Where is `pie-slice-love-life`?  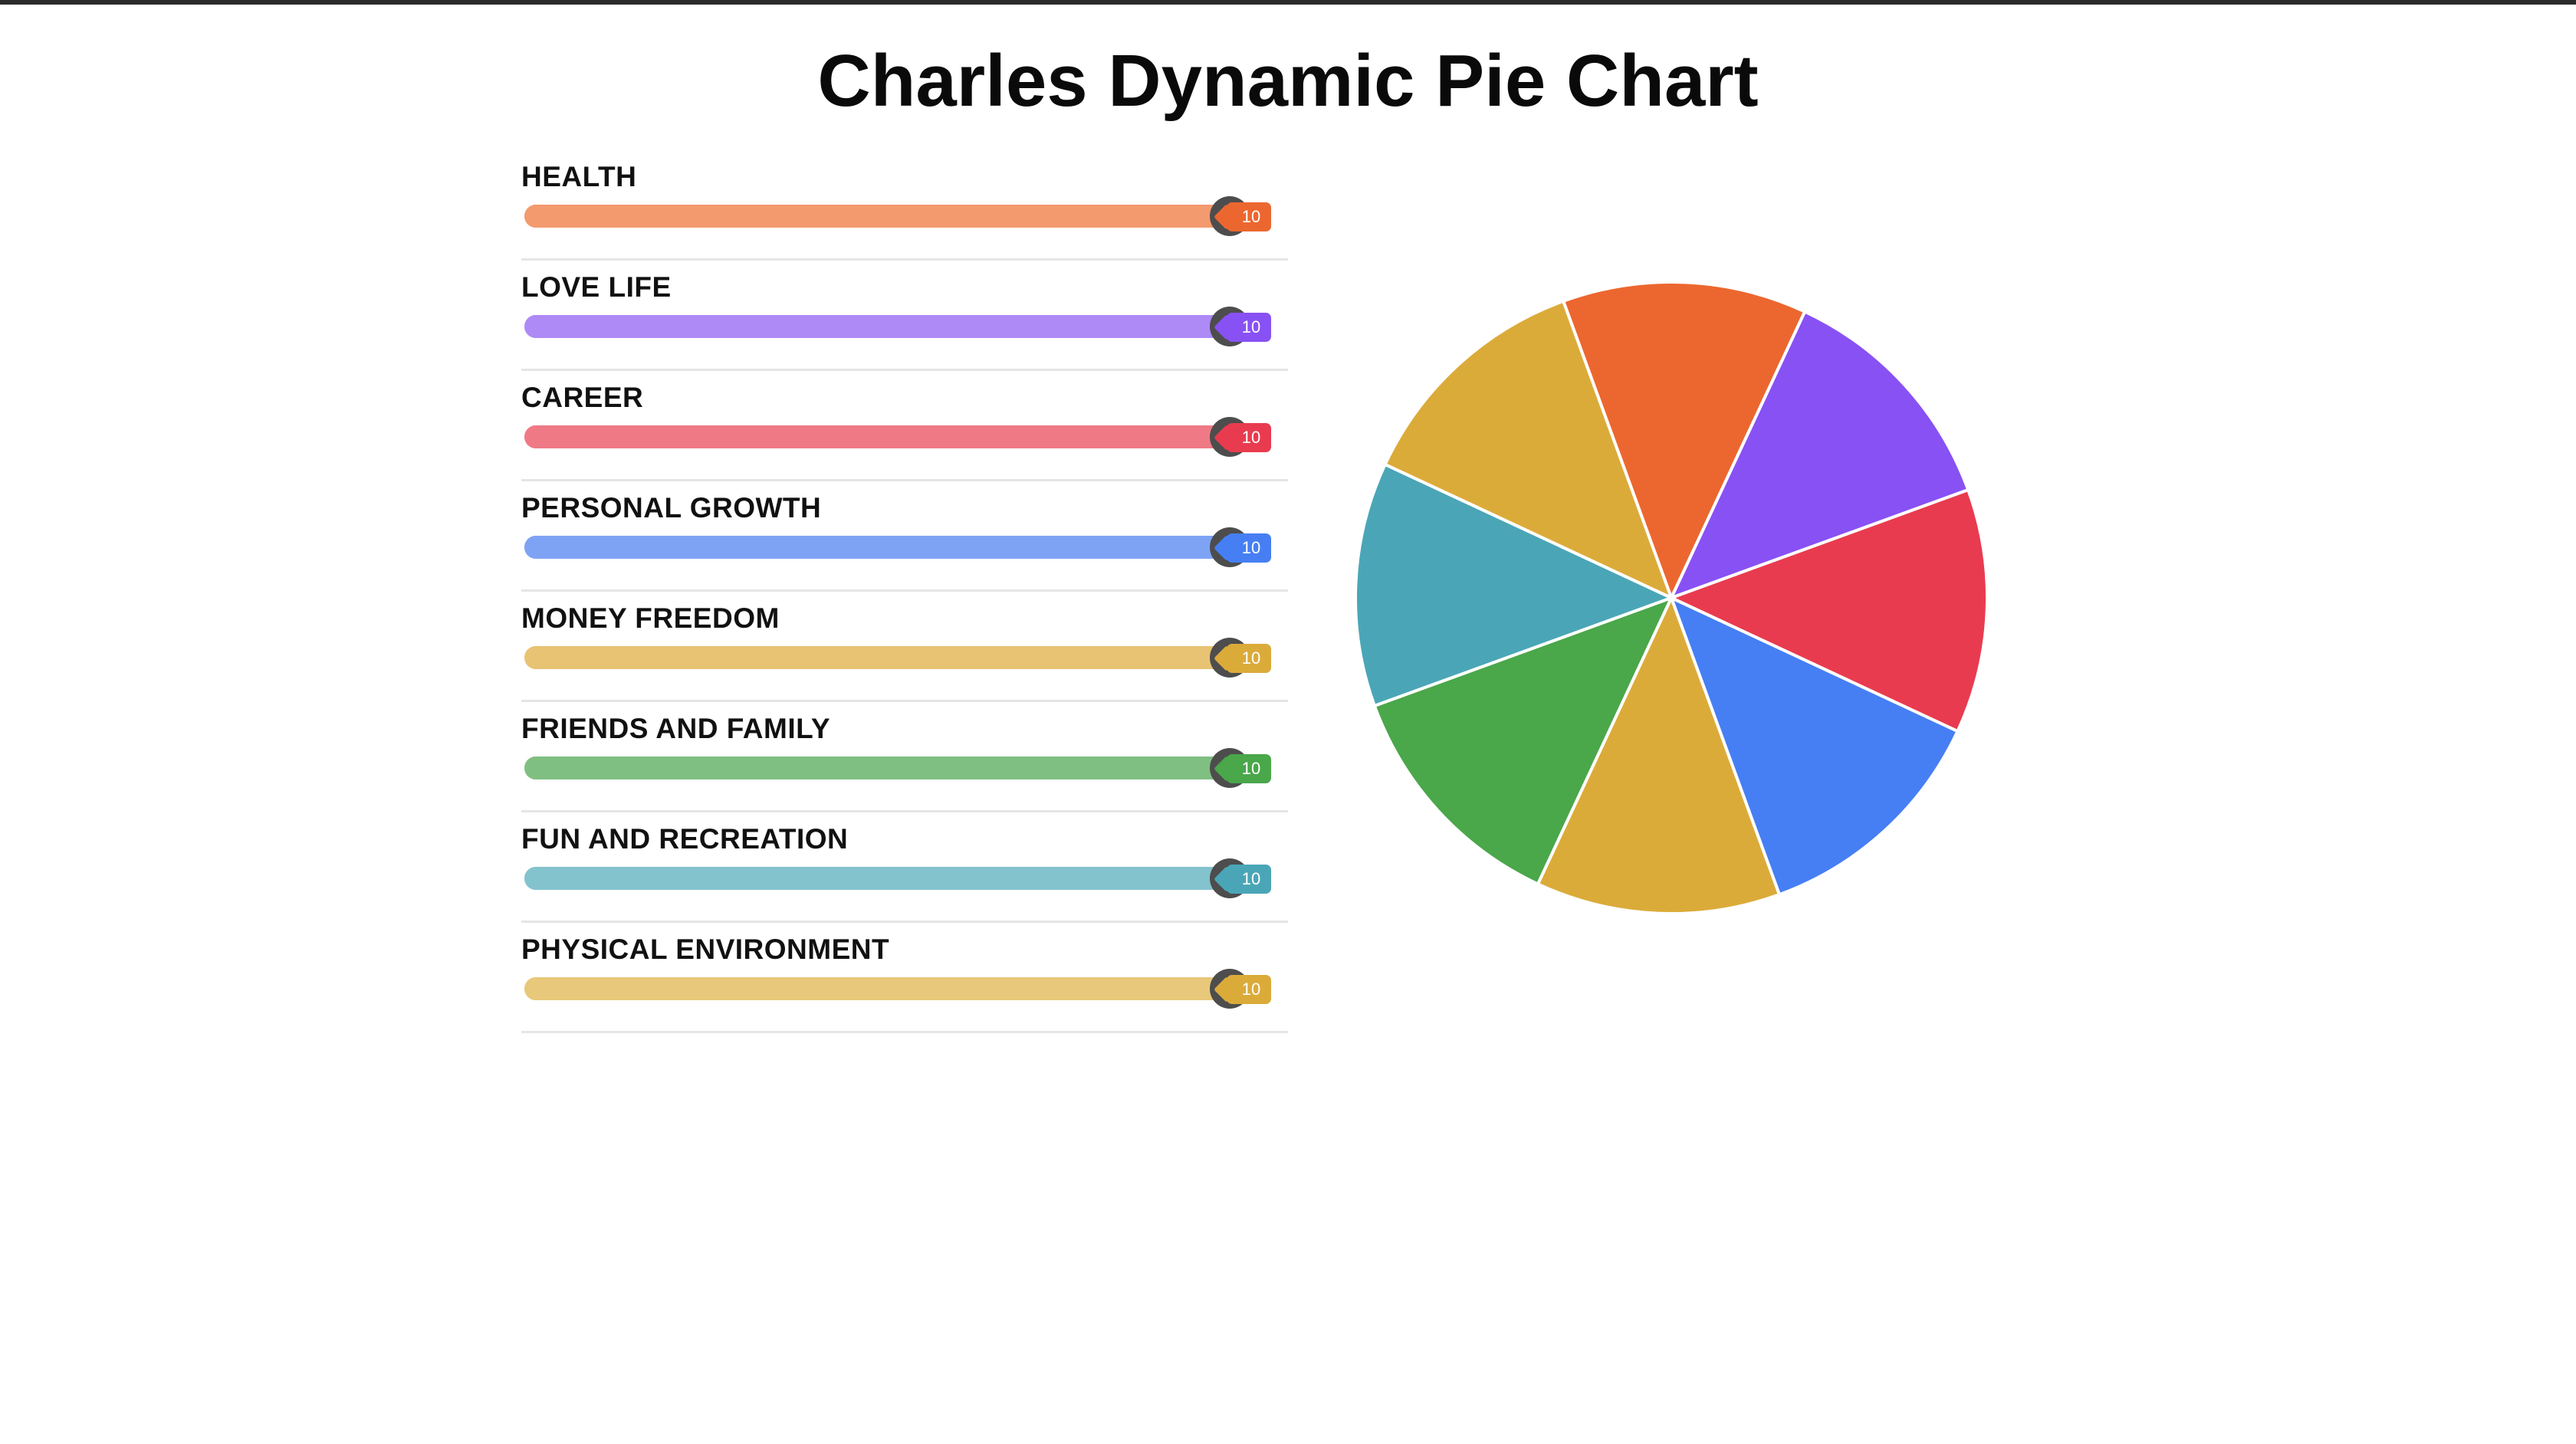 pie-slice-love-life is located at coordinates (1820, 454).